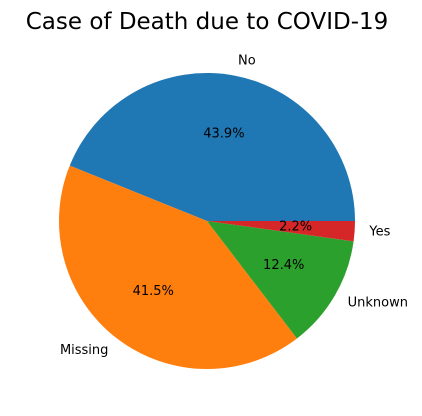 The image size is (422, 416). Describe the element at coordinates (379, 232) in the screenshot. I see `slice-label-yes: Yes` at that location.